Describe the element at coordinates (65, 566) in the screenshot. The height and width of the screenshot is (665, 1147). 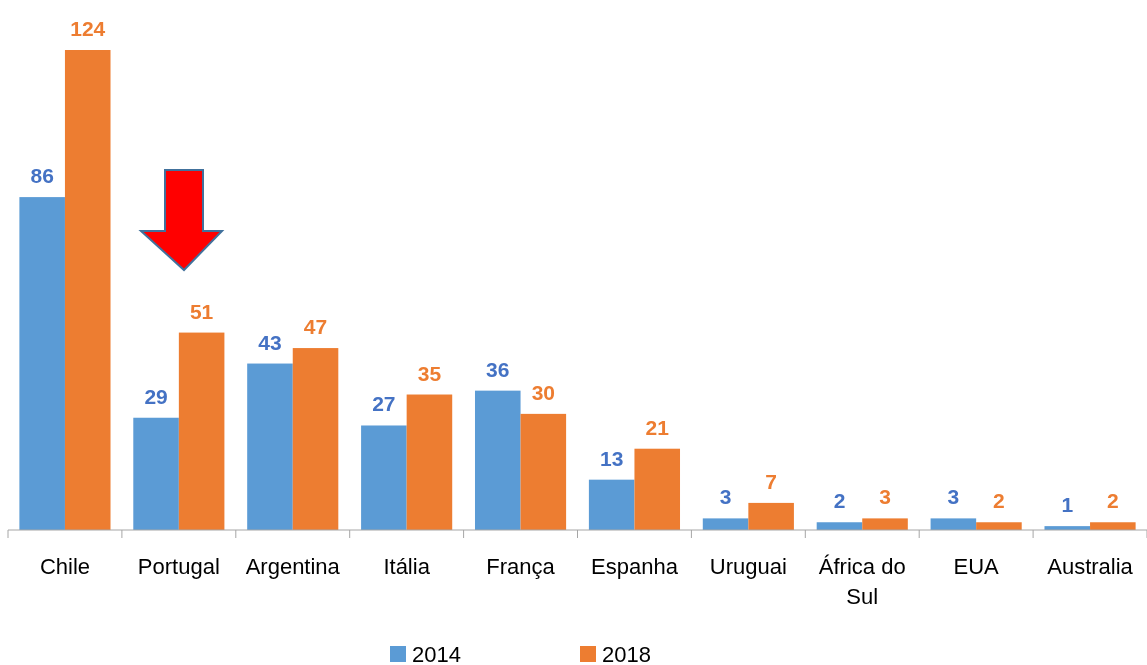
I see `x-tick-label: Chile` at that location.